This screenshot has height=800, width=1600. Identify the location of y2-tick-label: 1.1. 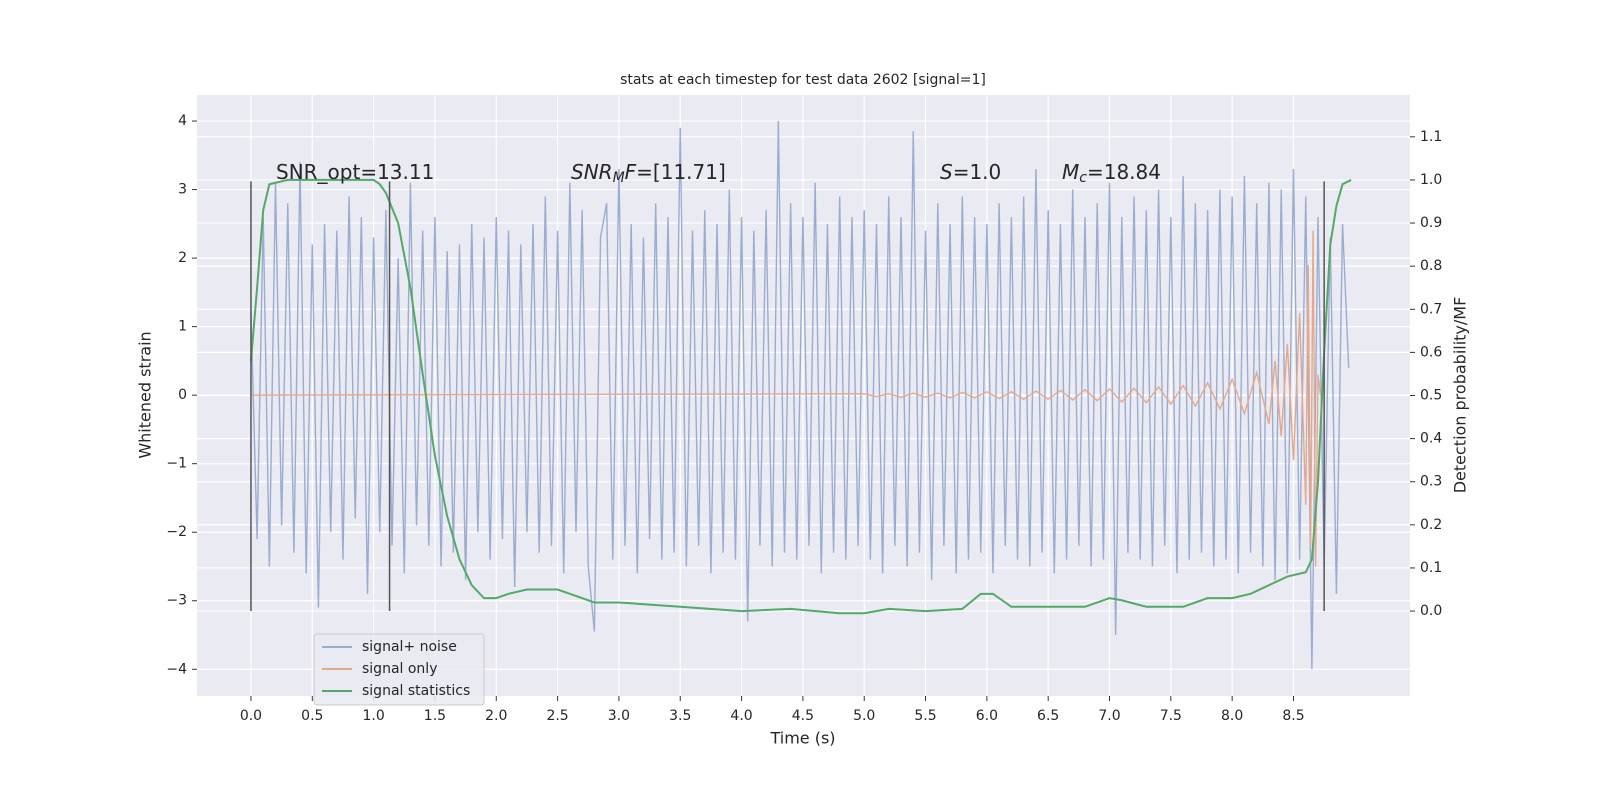
(1431, 137).